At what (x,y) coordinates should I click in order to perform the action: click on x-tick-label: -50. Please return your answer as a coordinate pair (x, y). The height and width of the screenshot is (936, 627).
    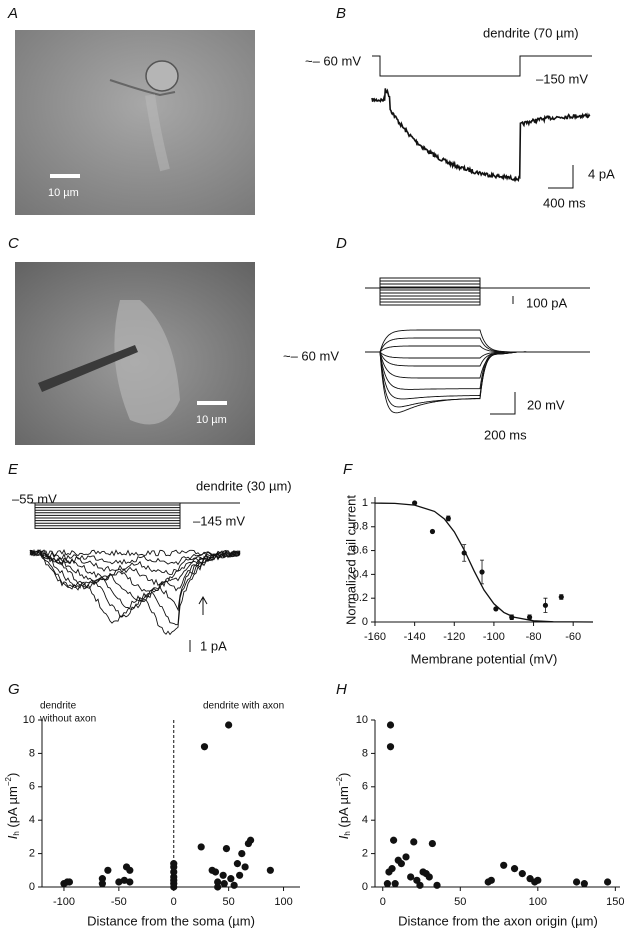
    Looking at the image, I should click on (119, 902).